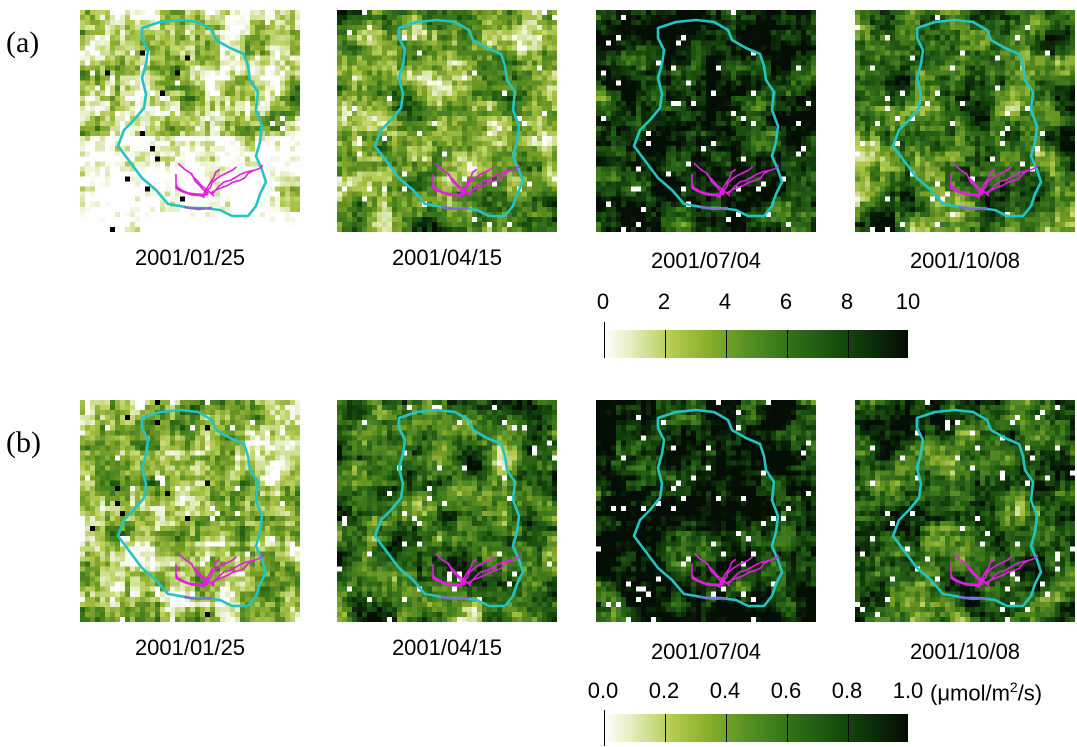 Image resolution: width=1077 pixels, height=747 pixels. I want to click on date-a-2: 2001/04/15, so click(447, 257).